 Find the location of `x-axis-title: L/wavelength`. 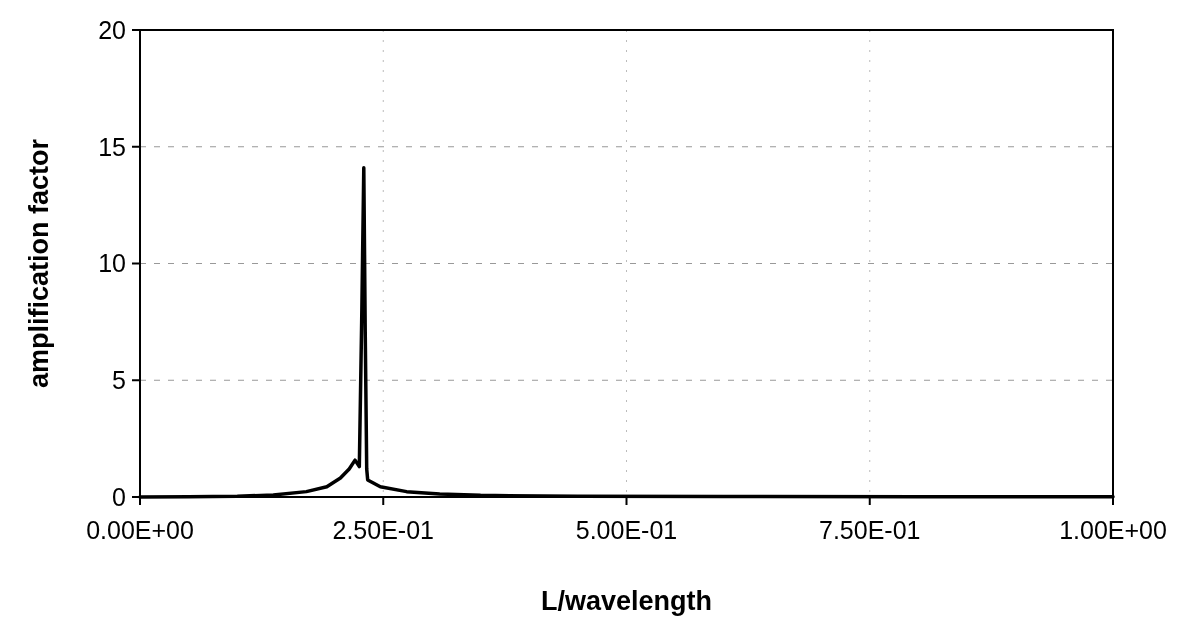

x-axis-title: L/wavelength is located at coordinates (626, 601).